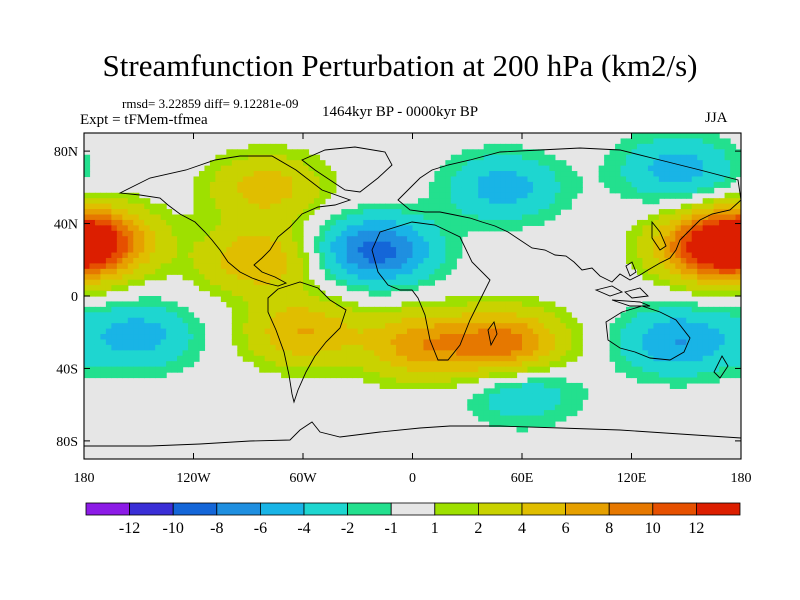  What do you see at coordinates (303, 528) in the screenshot?
I see `colorbar-label: -4` at bounding box center [303, 528].